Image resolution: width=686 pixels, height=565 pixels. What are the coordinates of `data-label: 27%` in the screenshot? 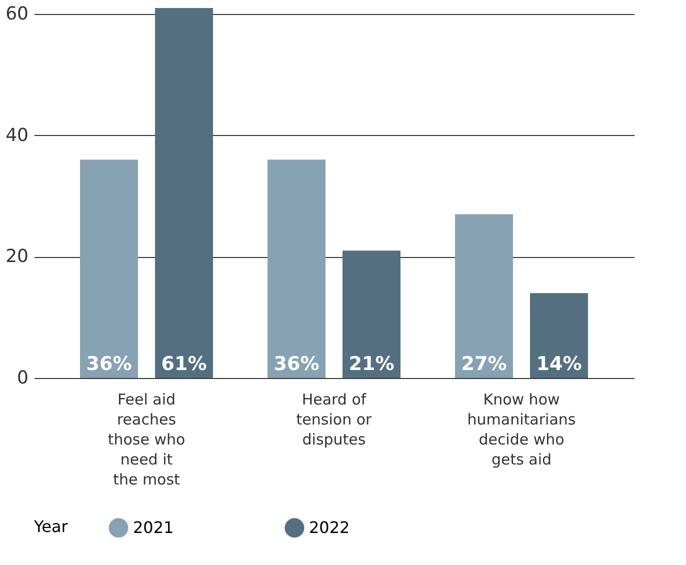 It's located at (484, 364).